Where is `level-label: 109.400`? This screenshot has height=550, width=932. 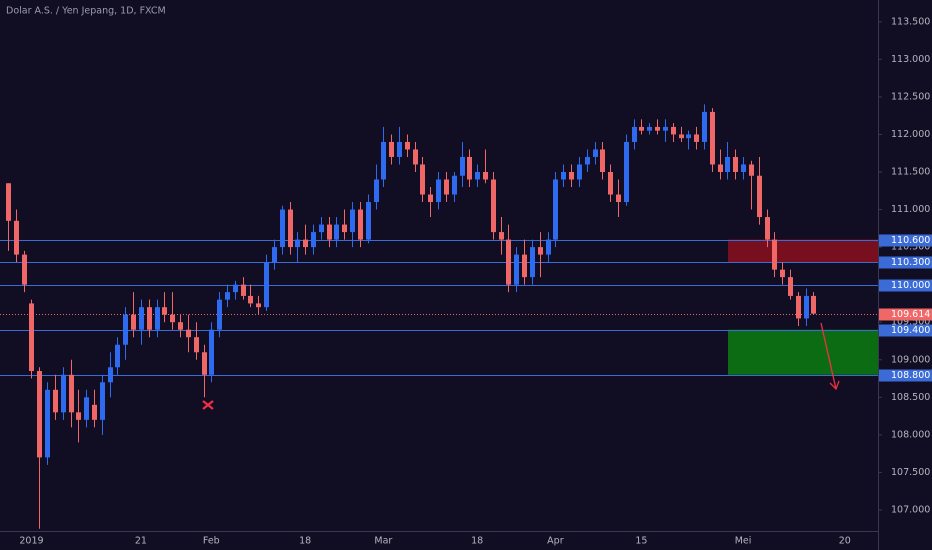 level-label: 109.400 is located at coordinates (910, 330).